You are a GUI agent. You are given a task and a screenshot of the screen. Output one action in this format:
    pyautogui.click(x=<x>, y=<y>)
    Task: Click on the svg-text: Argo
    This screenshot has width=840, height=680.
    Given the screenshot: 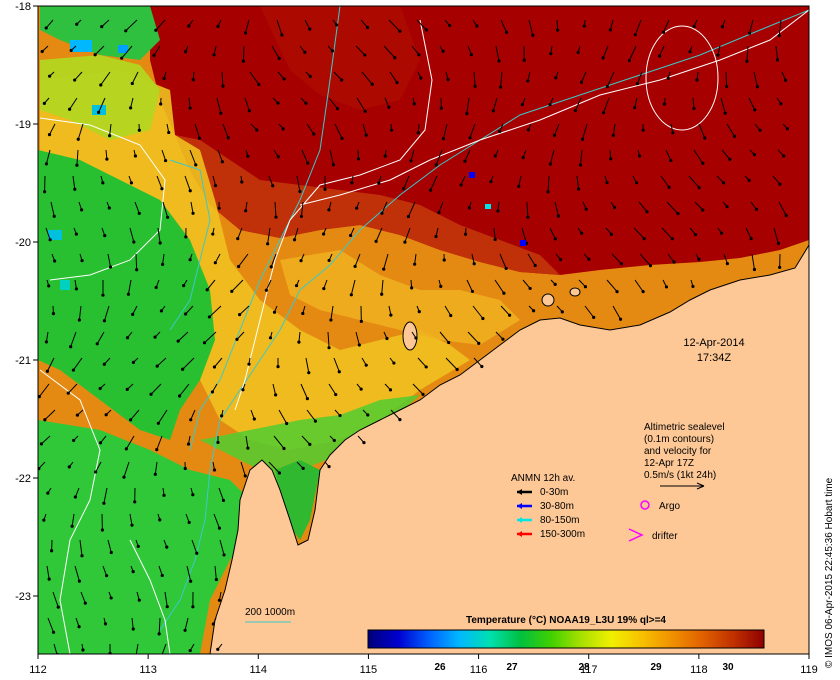 What is the action you would take?
    pyautogui.click(x=670, y=506)
    